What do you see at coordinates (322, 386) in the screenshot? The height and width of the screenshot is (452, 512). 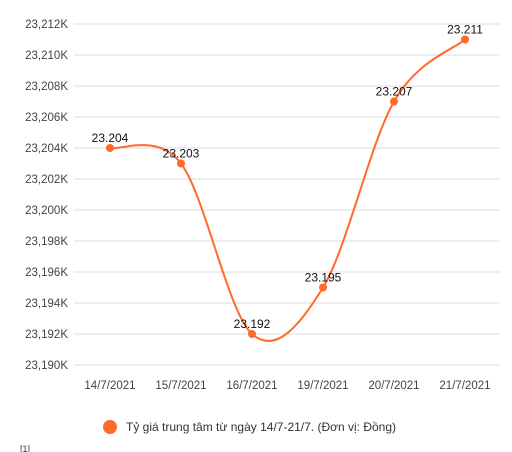 I see `x-tick-label: 19/7/2021` at bounding box center [322, 386].